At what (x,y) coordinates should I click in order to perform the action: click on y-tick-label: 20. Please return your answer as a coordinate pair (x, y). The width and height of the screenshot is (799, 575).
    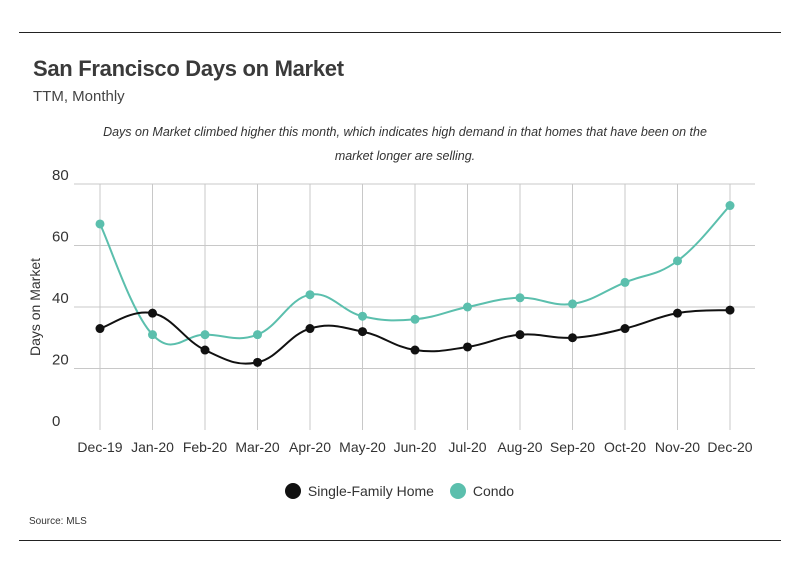
    Looking at the image, I should click on (60, 360).